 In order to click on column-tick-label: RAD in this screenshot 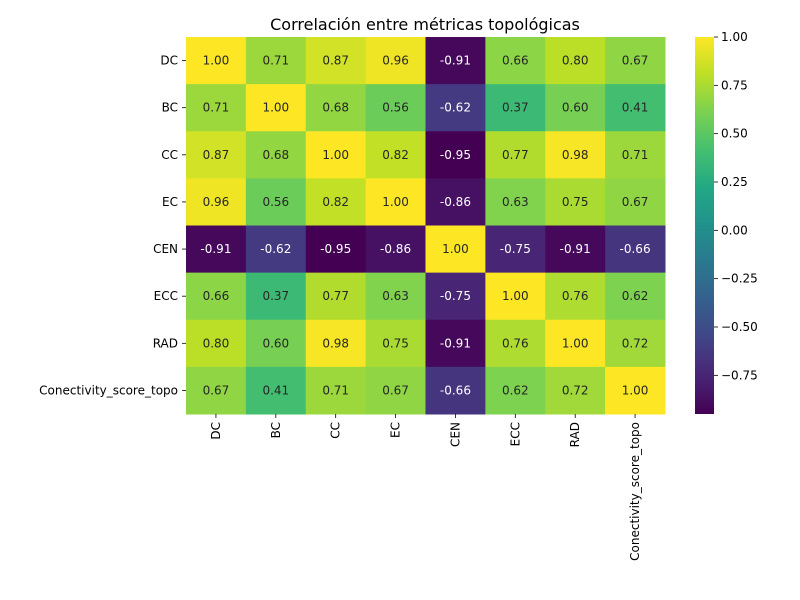, I will do `click(575, 434)`.